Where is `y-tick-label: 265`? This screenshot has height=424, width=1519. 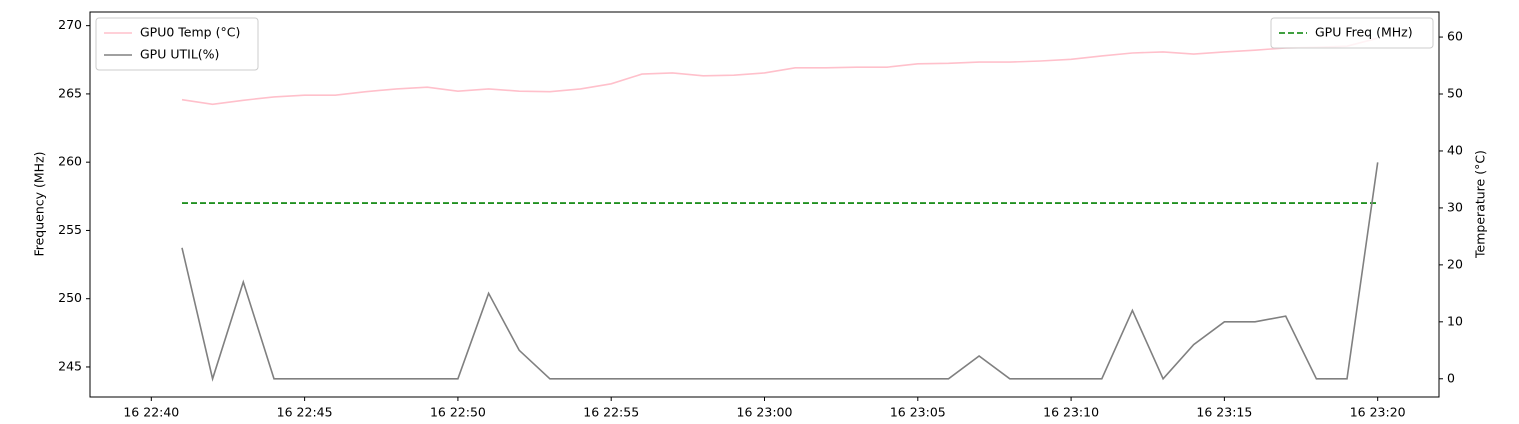
y-tick-label: 265 is located at coordinates (70, 92).